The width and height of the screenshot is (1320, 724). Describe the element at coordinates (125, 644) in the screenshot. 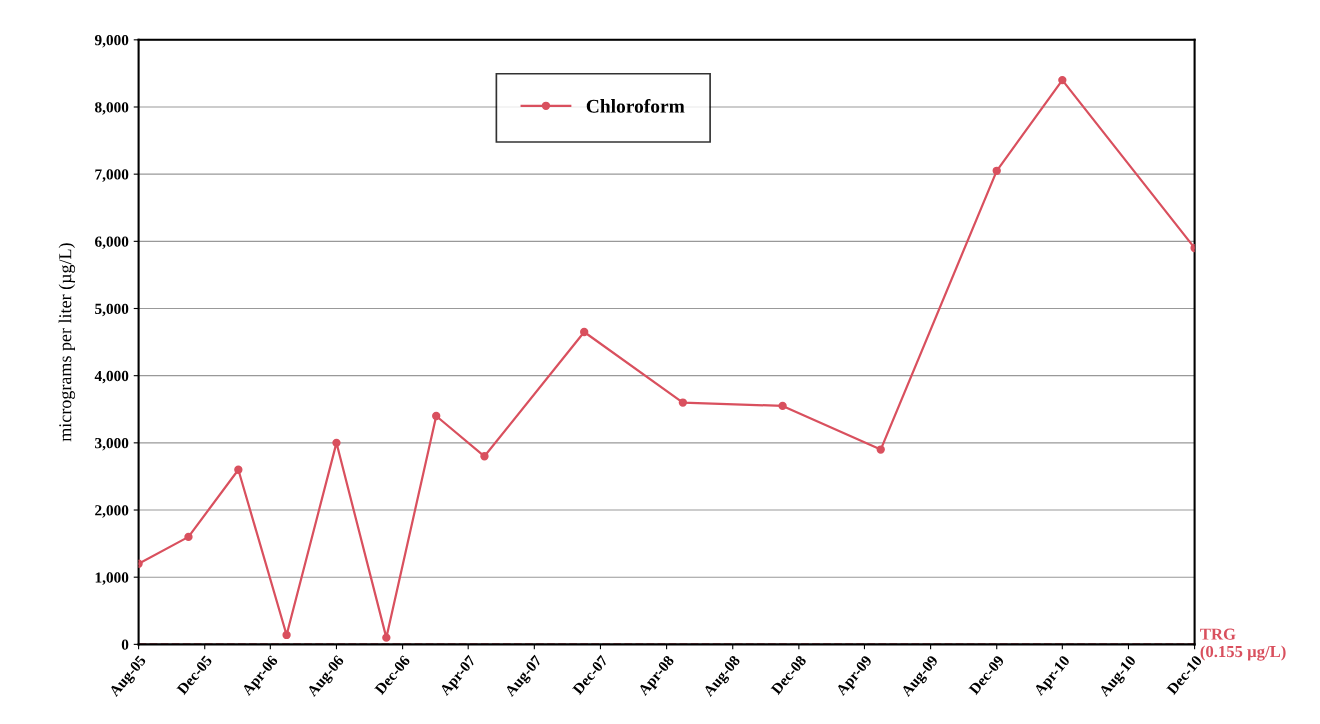

I see `y-tick-label: 0` at that location.